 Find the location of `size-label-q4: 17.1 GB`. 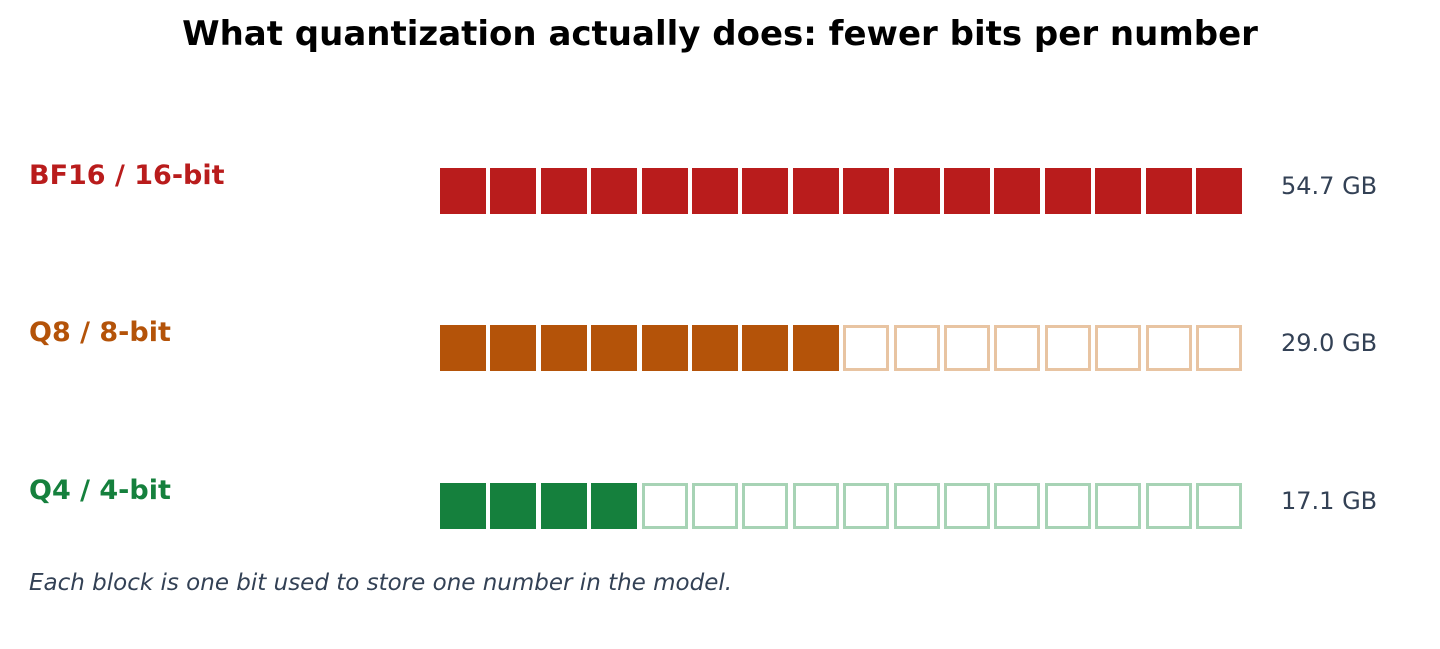

size-label-q4: 17.1 GB is located at coordinates (1329, 501).